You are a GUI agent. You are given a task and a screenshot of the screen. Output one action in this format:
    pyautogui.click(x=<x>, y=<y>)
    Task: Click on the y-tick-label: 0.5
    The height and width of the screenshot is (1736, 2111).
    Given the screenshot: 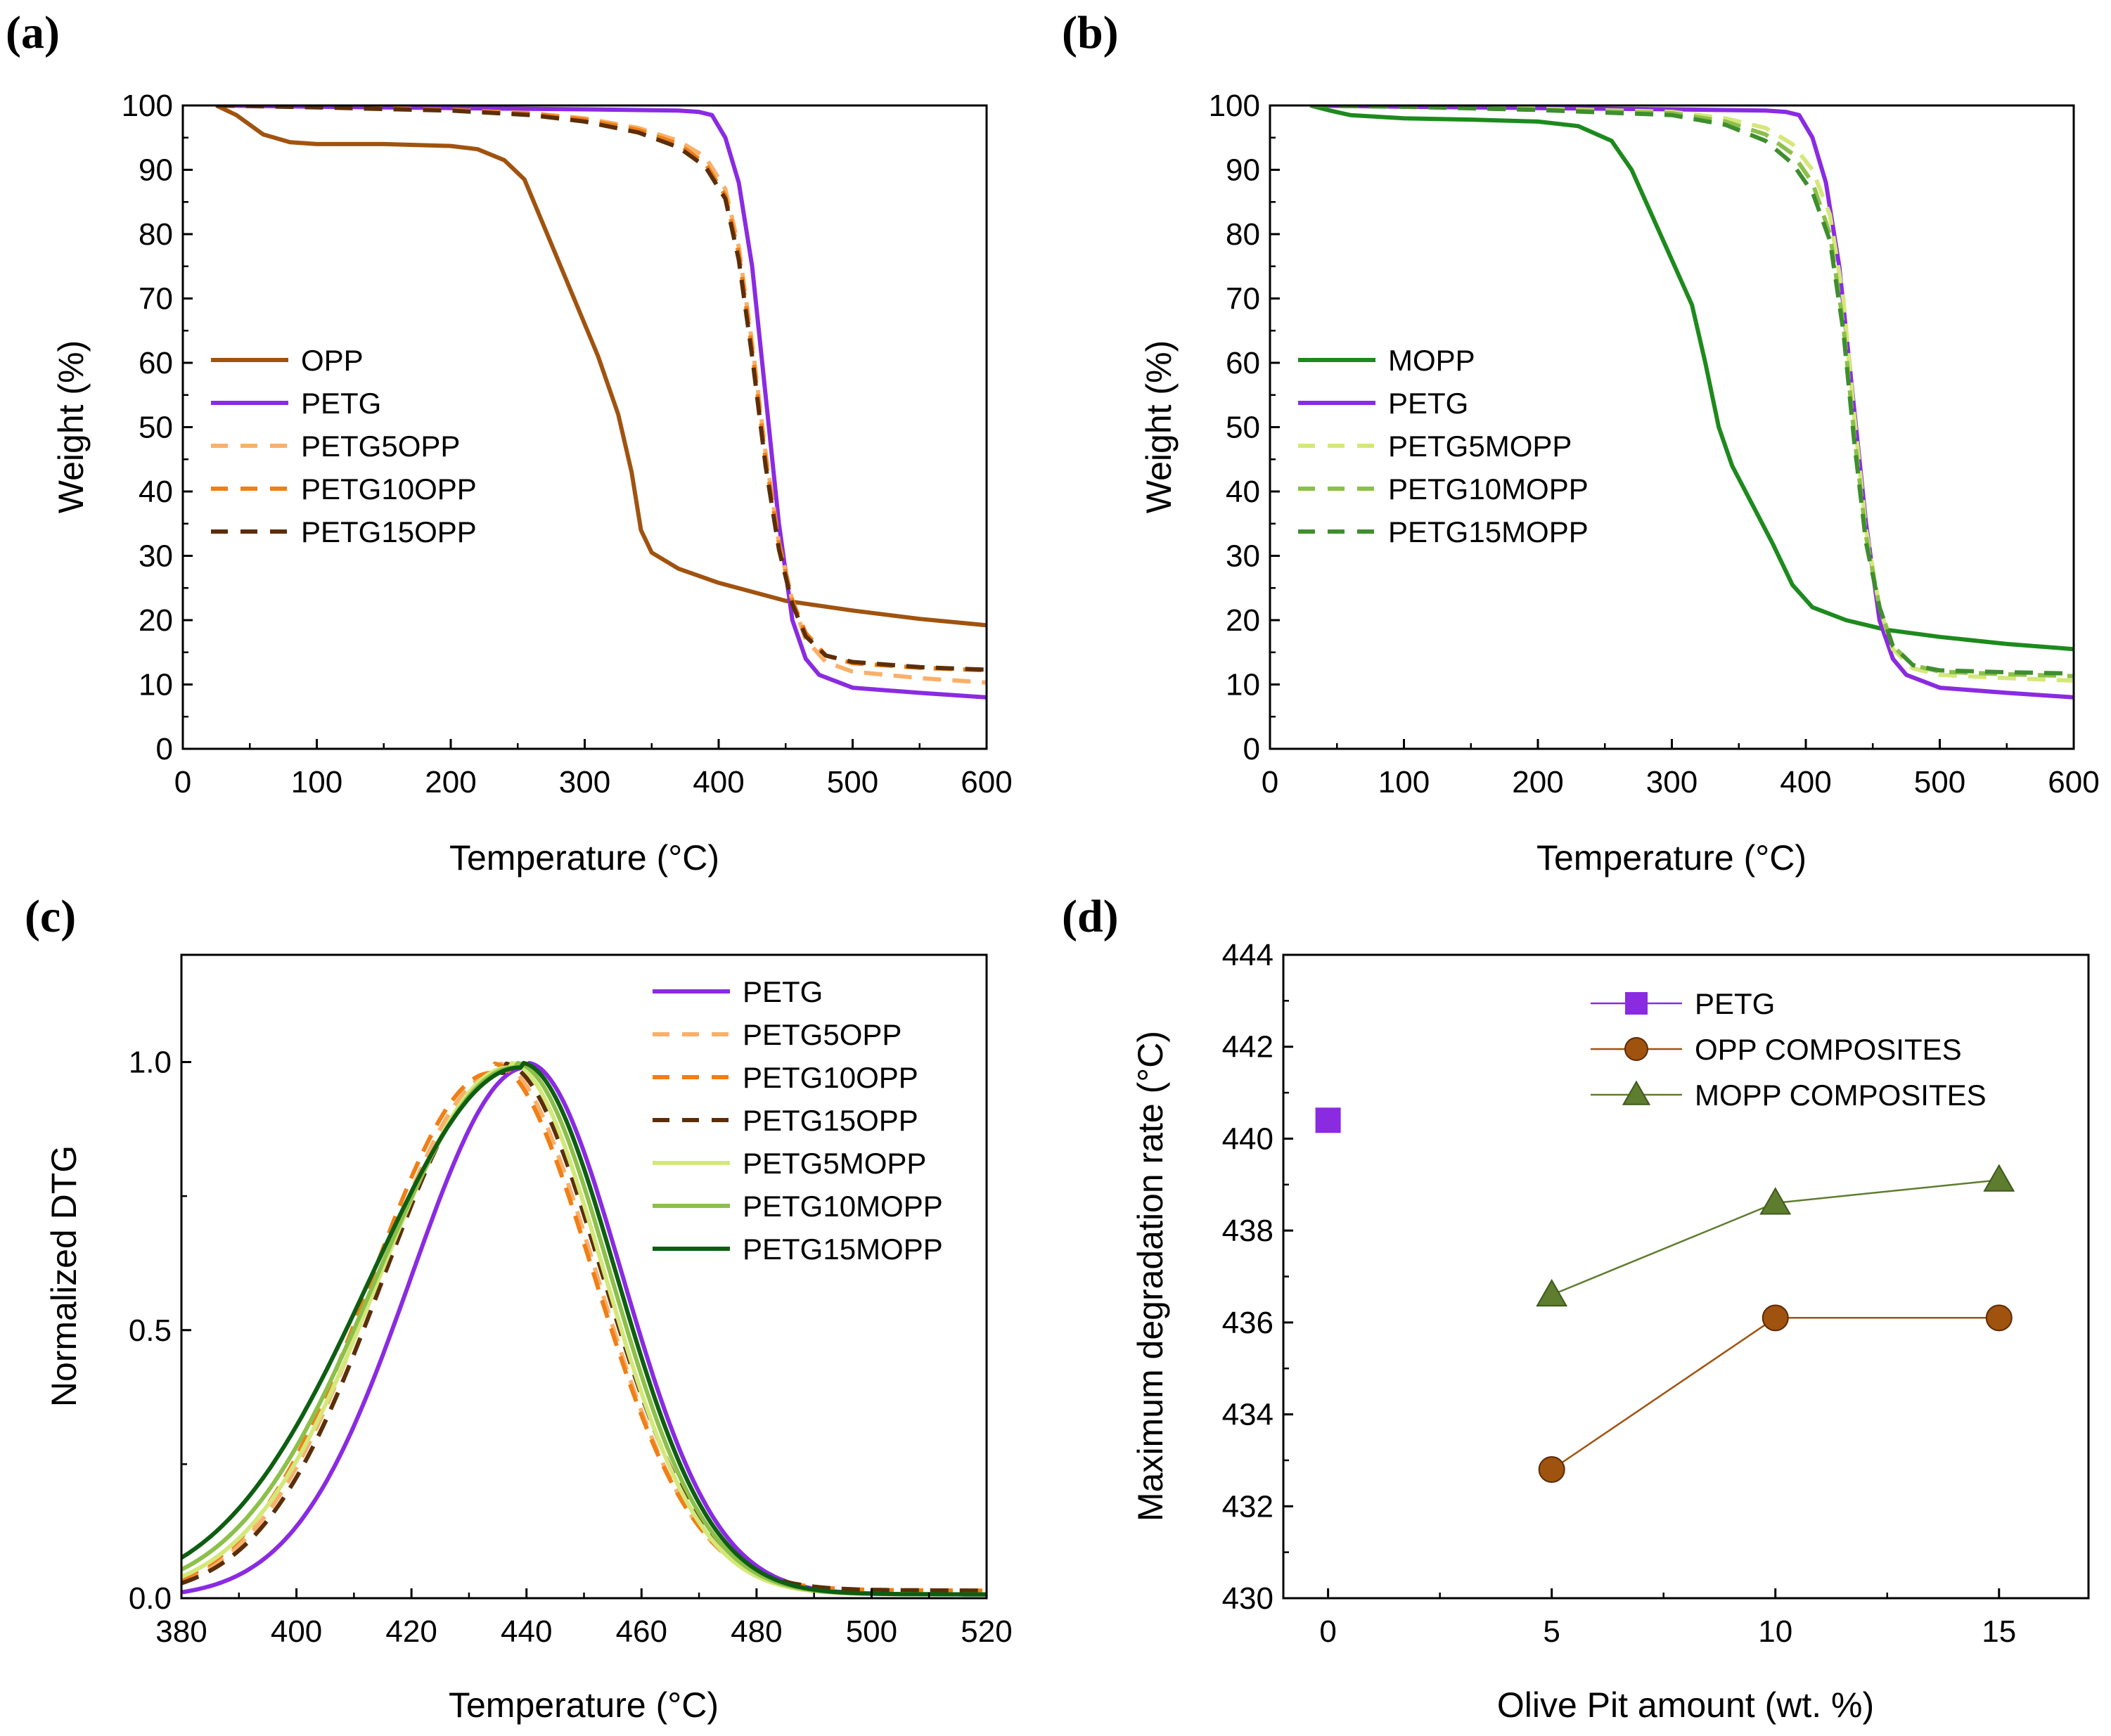 What is the action you would take?
    pyautogui.click(x=151, y=1330)
    